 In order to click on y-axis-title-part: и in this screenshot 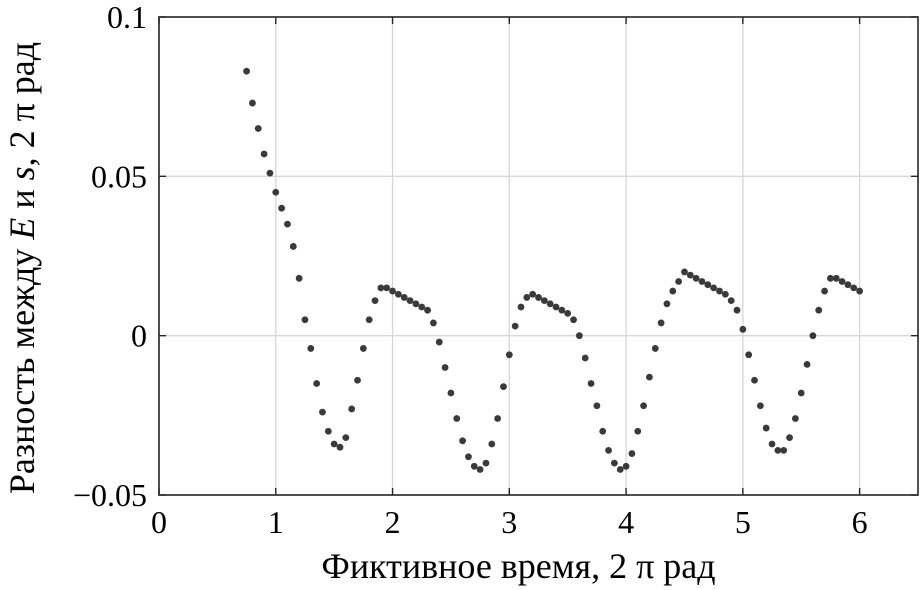, I will do `click(22, 198)`.